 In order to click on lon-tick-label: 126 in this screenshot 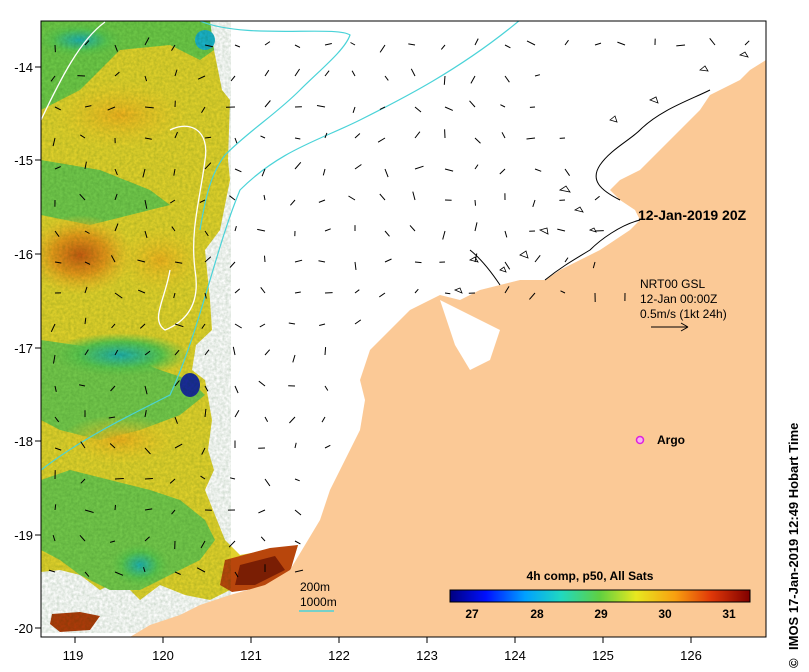, I will do `click(691, 655)`.